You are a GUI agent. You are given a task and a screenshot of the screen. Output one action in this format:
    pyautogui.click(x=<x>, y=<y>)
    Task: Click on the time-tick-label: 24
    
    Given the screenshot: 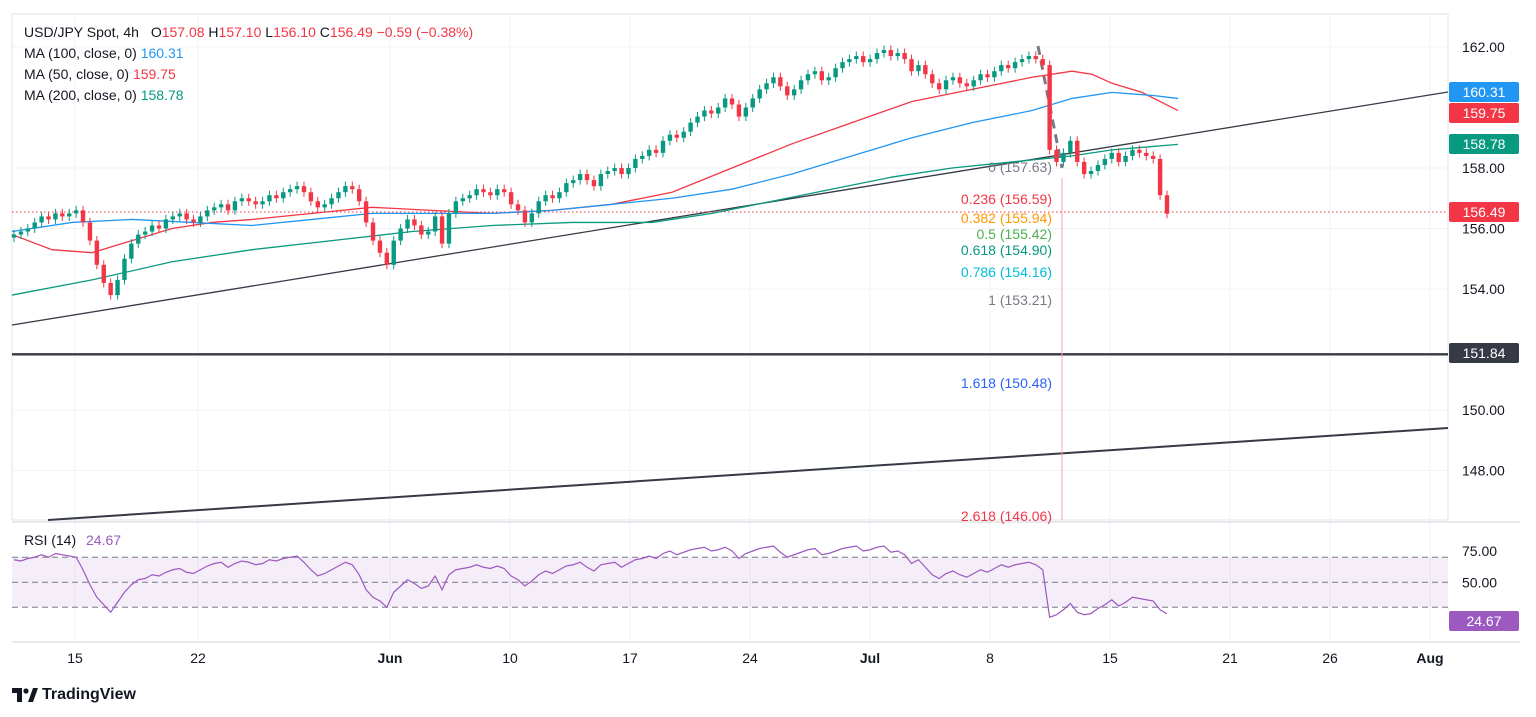 What is the action you would take?
    pyautogui.click(x=750, y=658)
    